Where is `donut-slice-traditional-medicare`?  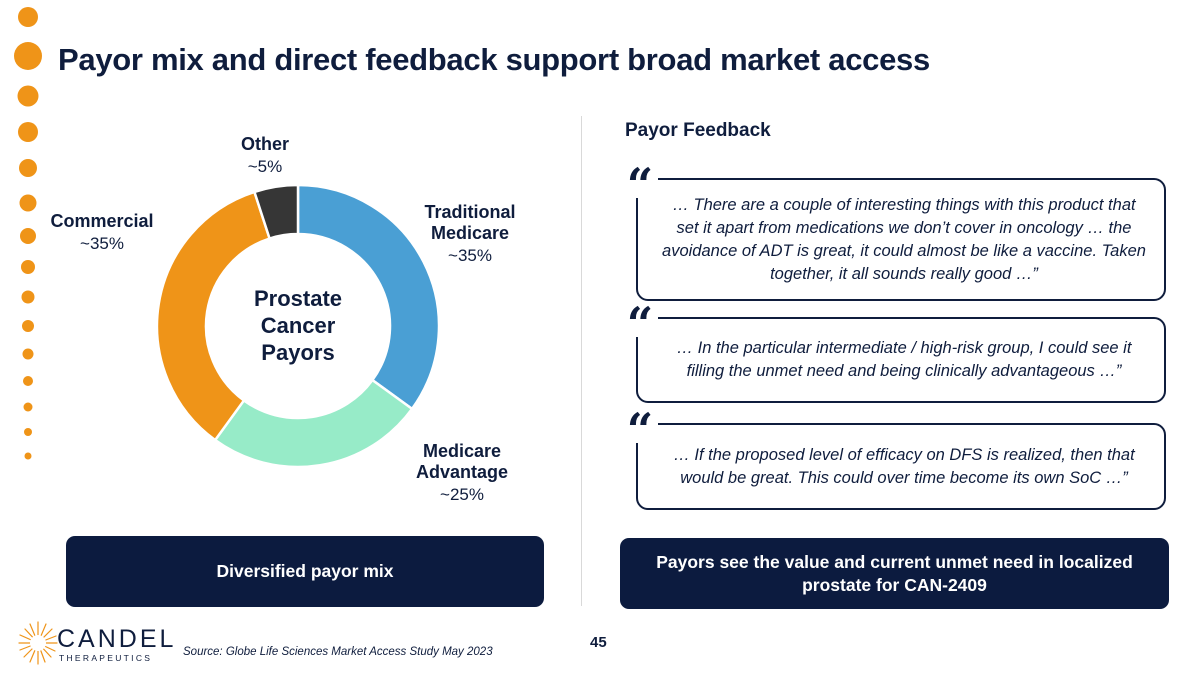 donut-slice-traditional-medicare is located at coordinates (368, 297).